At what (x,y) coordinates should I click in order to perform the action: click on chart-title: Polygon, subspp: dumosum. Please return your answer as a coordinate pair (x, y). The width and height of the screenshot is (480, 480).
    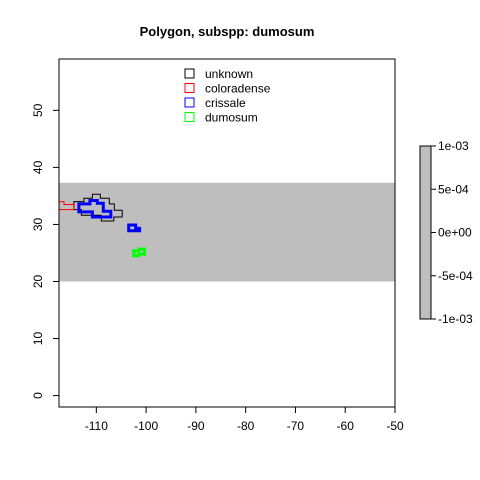
    Looking at the image, I should click on (227, 31).